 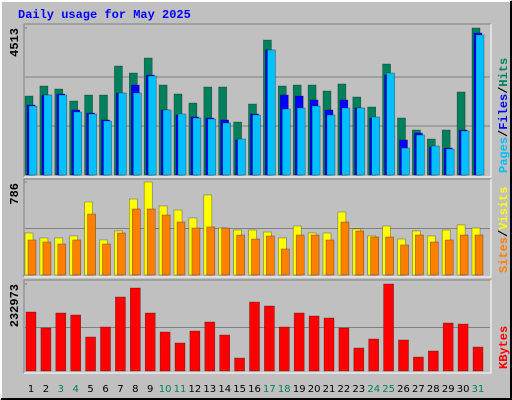 I want to click on x-tick-label: 4, so click(x=76, y=389).